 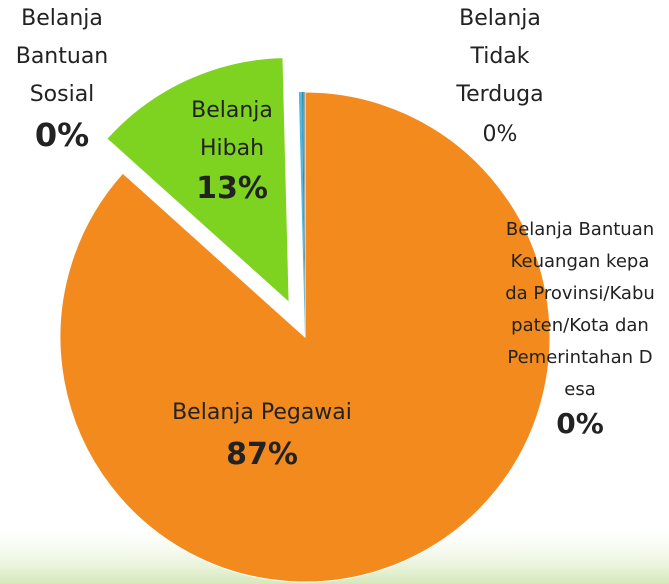 I want to click on slice-label: Belanja Bantuan Sosial, so click(x=62, y=56).